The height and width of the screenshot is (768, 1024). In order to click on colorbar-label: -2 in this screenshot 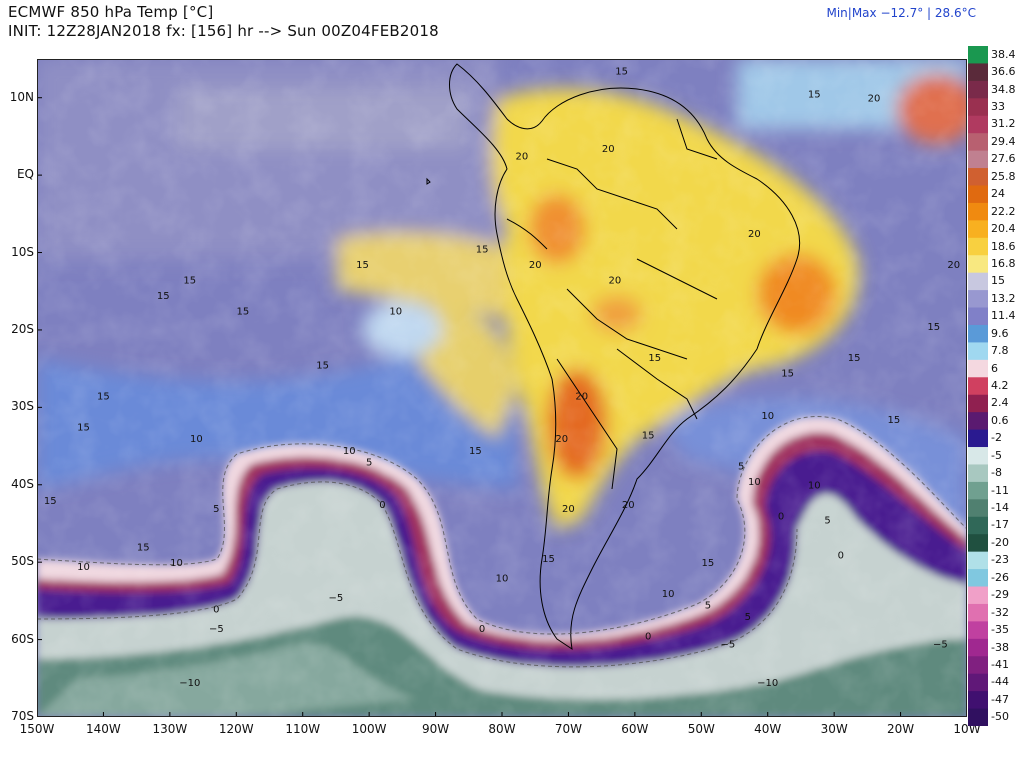, I will do `click(996, 438)`.